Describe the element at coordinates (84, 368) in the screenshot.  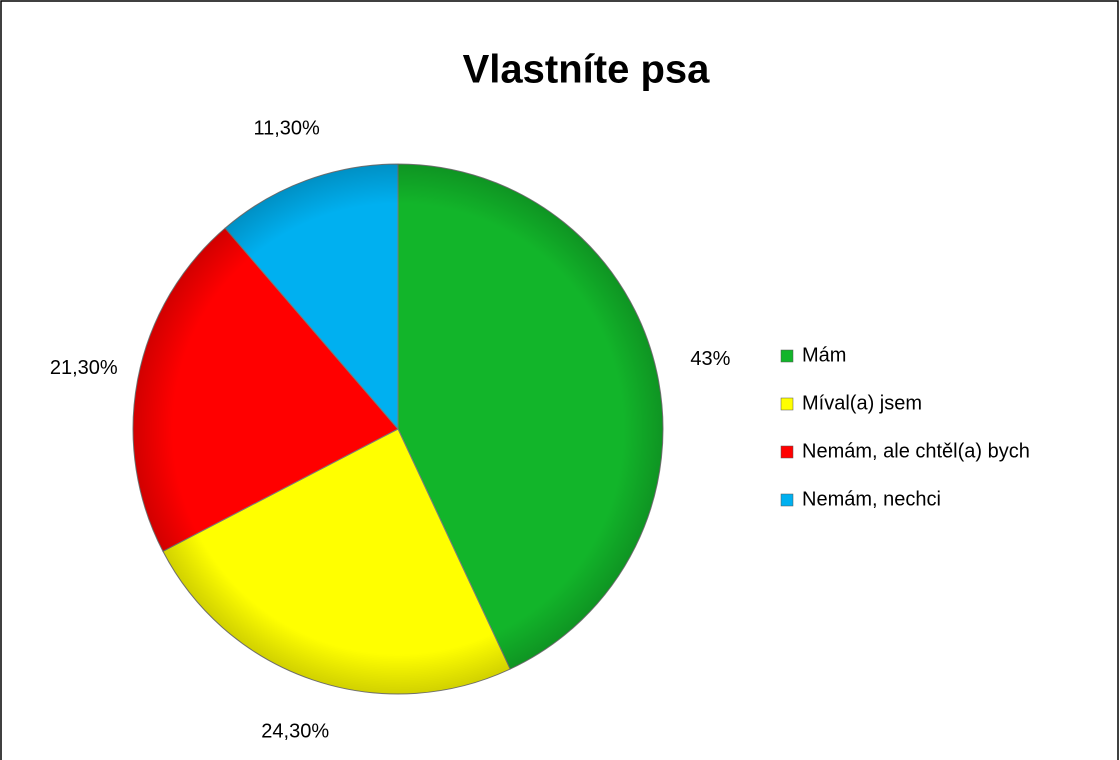
I see `data-label: 21,30%` at that location.